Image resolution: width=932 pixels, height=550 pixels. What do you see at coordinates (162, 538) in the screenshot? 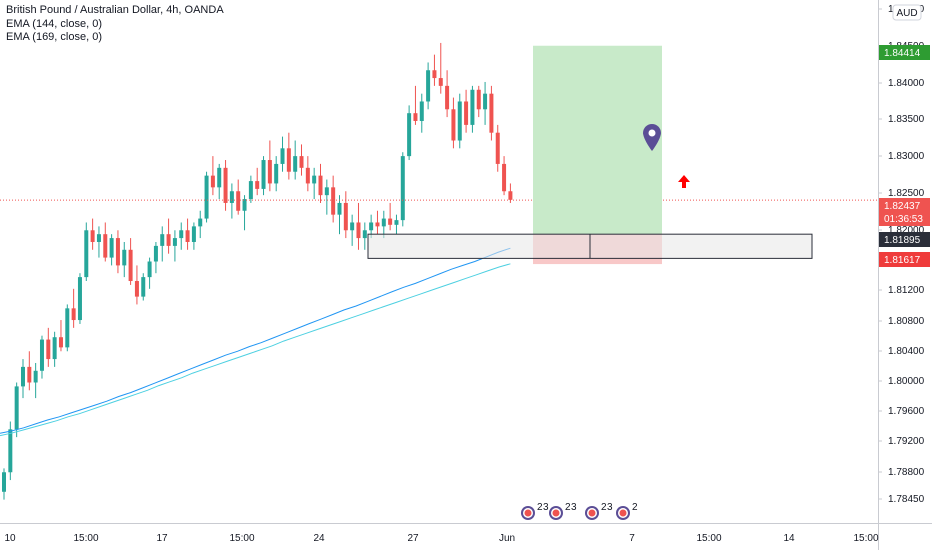
I see `x-tick-label: 17` at bounding box center [162, 538].